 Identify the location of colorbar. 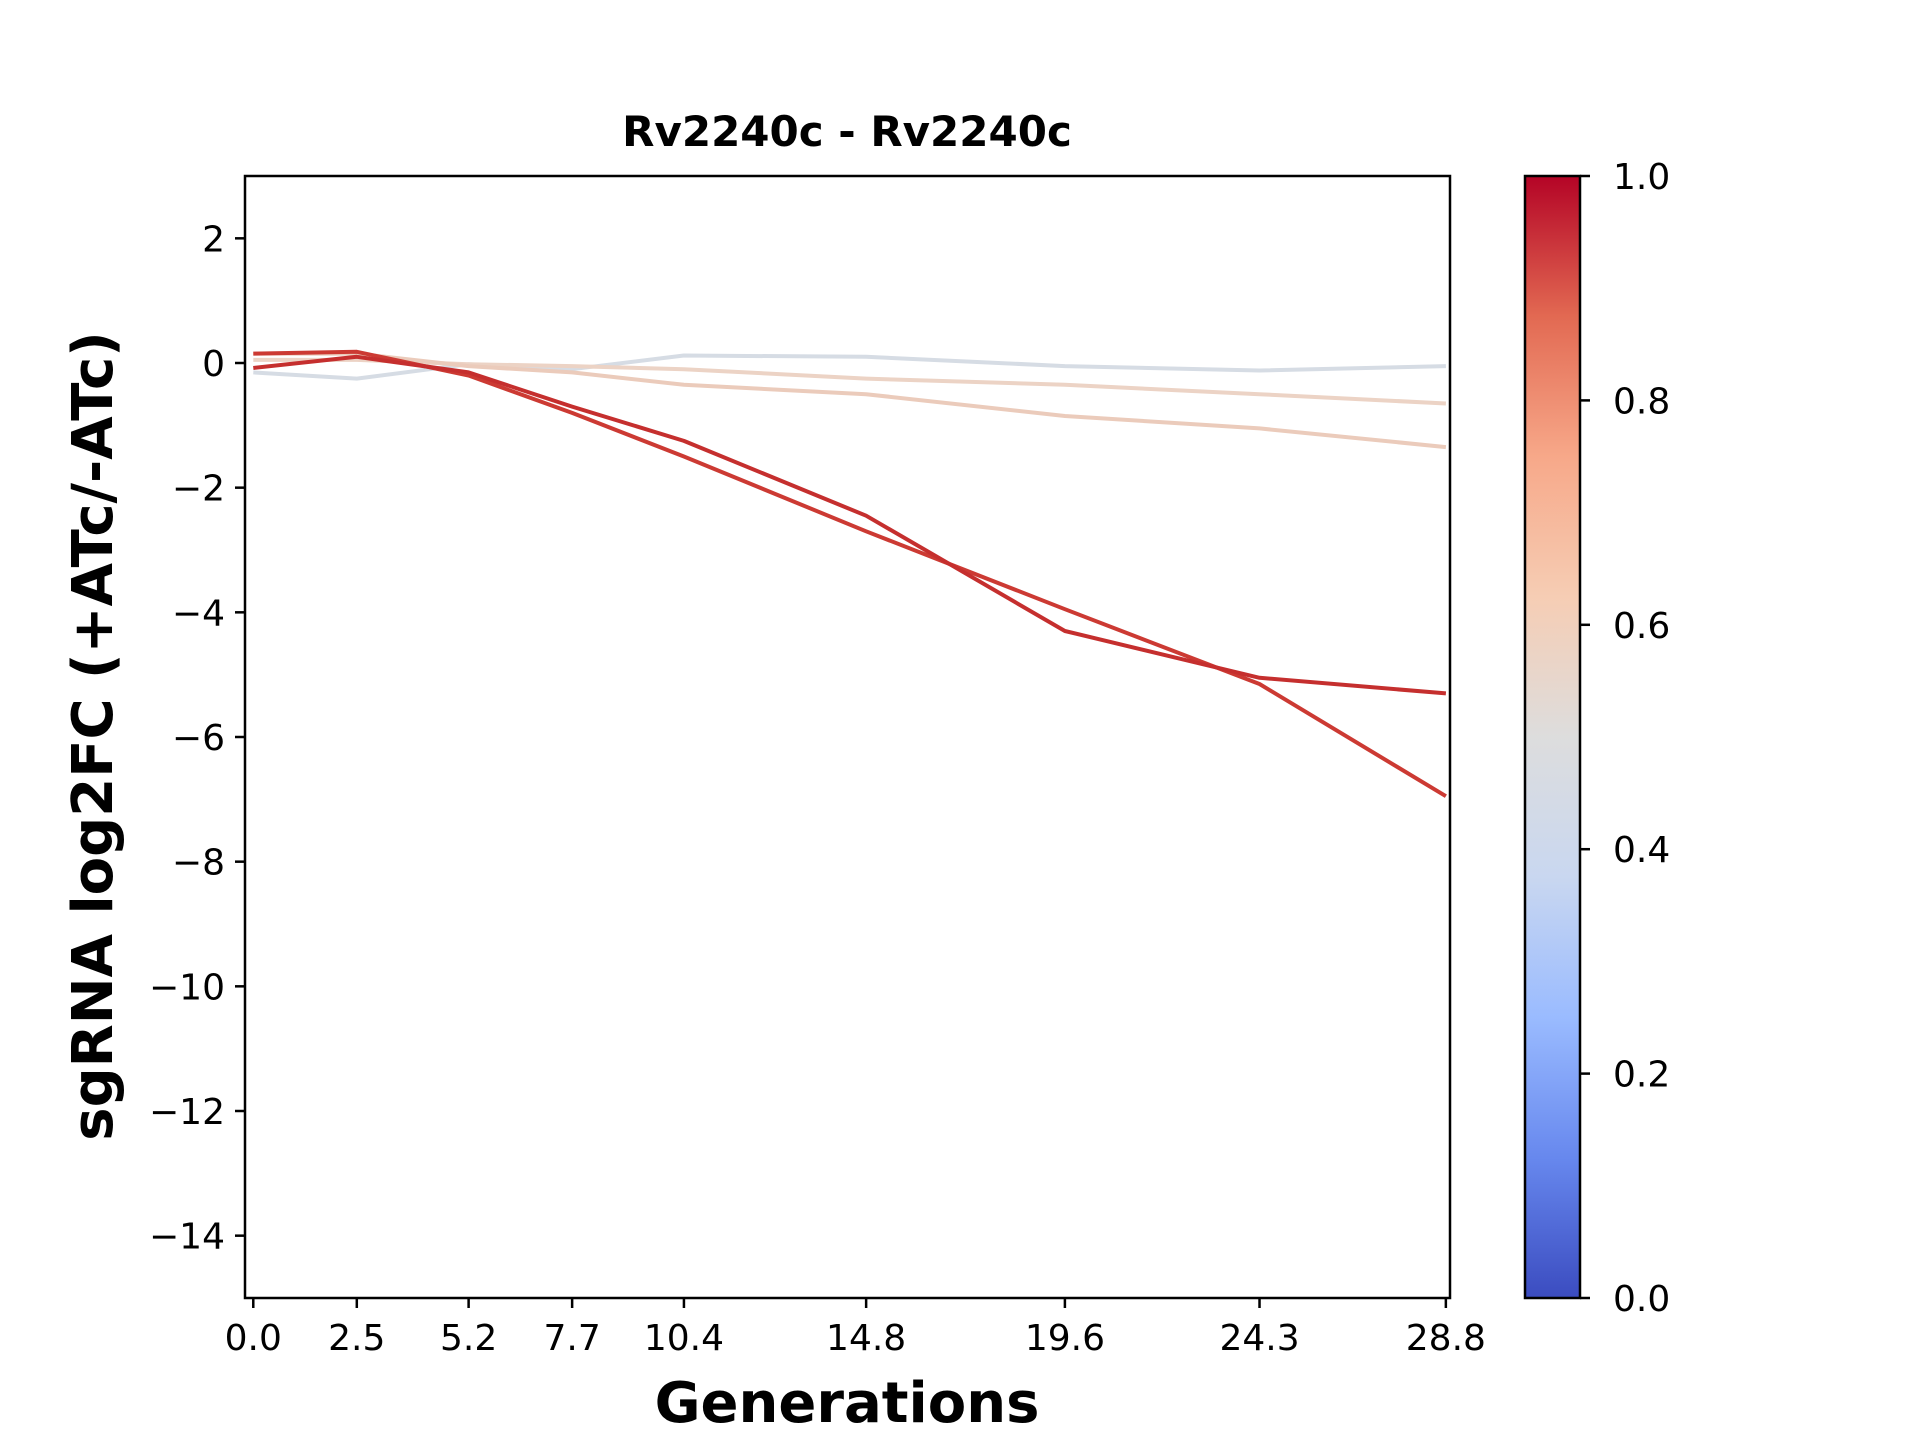
(1552, 737).